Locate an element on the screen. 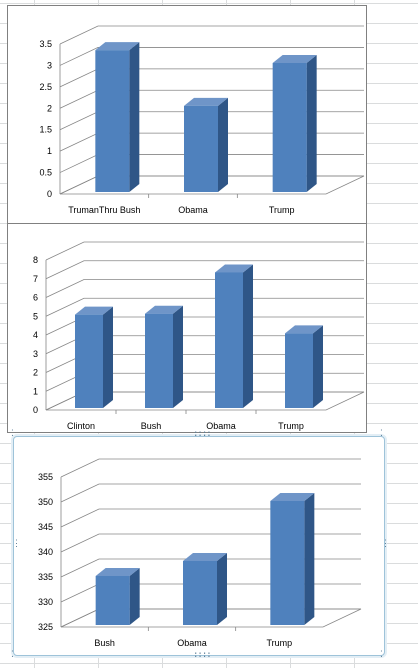 The width and height of the screenshot is (418, 668). chart-1-category-label: Trump is located at coordinates (282, 210).